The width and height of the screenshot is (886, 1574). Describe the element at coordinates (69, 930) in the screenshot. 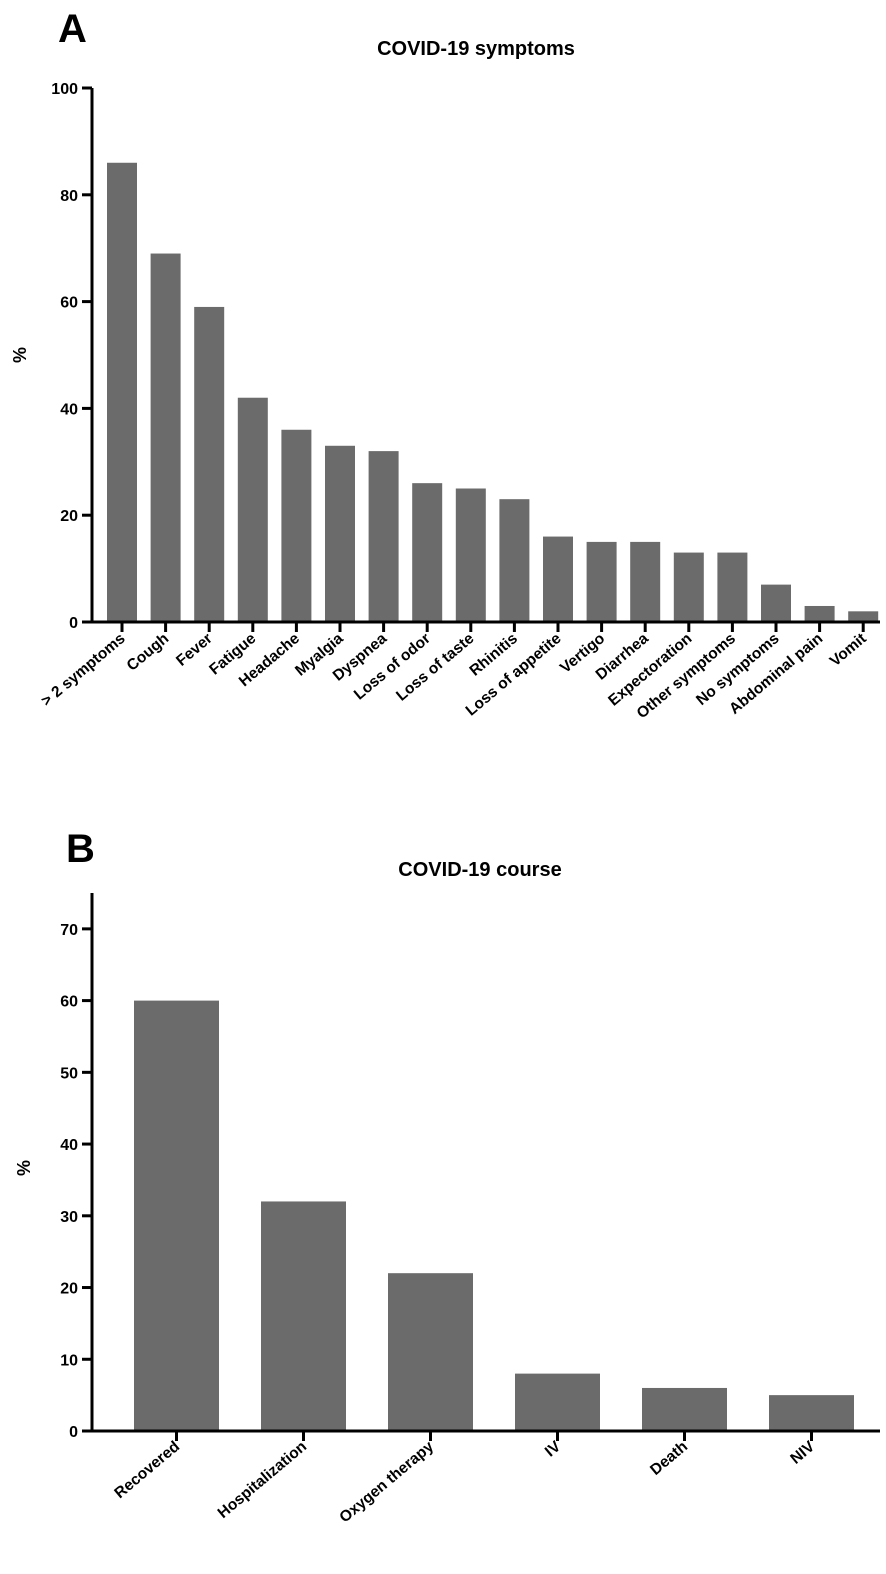

I see `y-tick-label: 70` at that location.